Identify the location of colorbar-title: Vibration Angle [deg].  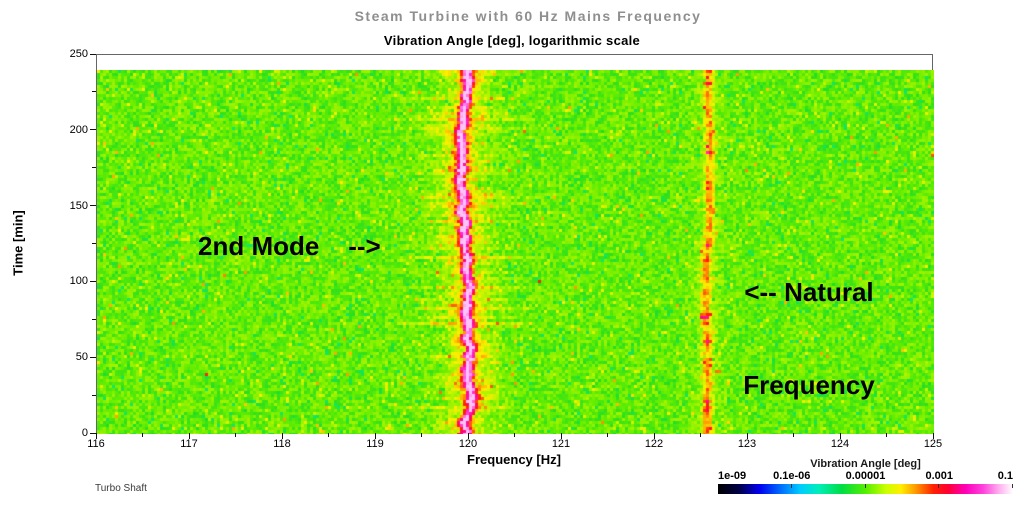
(865, 464).